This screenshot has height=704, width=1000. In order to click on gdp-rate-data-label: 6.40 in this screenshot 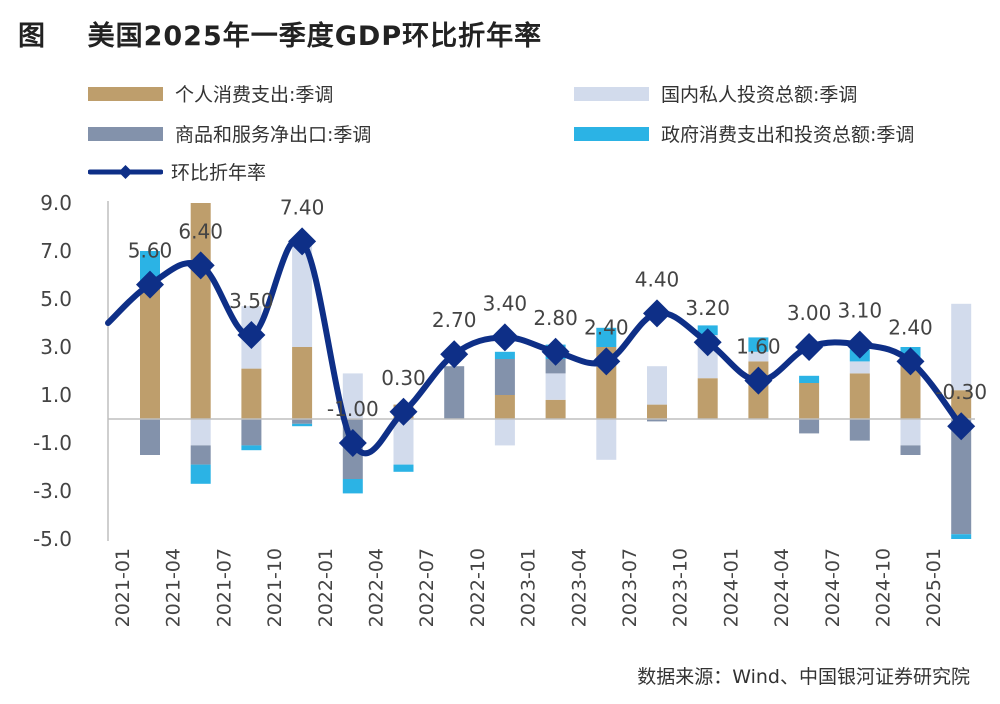, I will do `click(200, 231)`.